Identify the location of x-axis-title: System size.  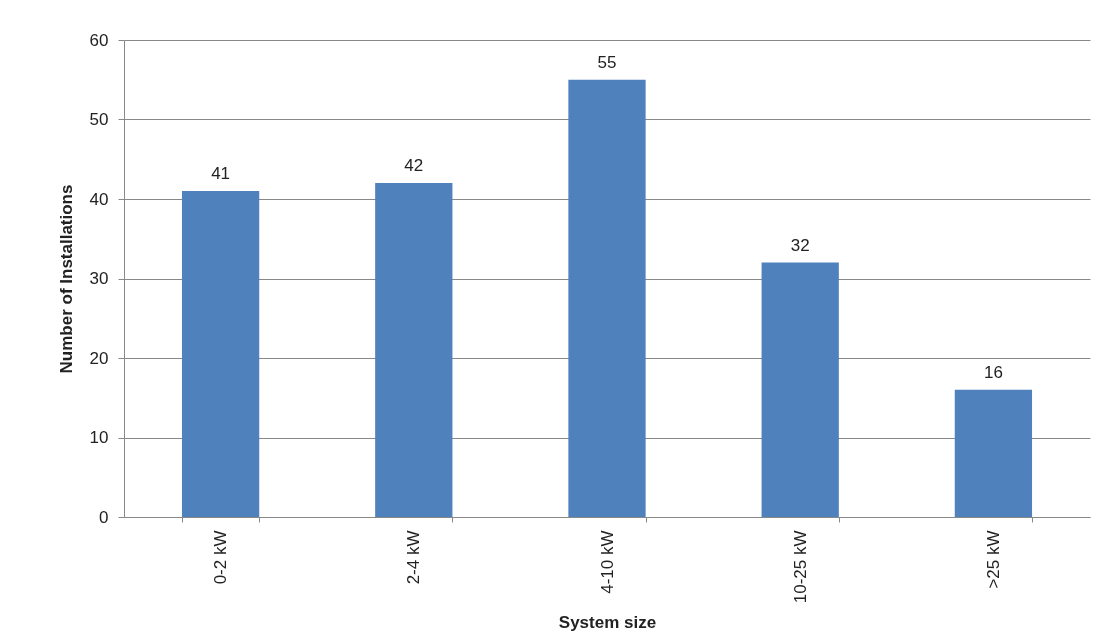
(607, 623).